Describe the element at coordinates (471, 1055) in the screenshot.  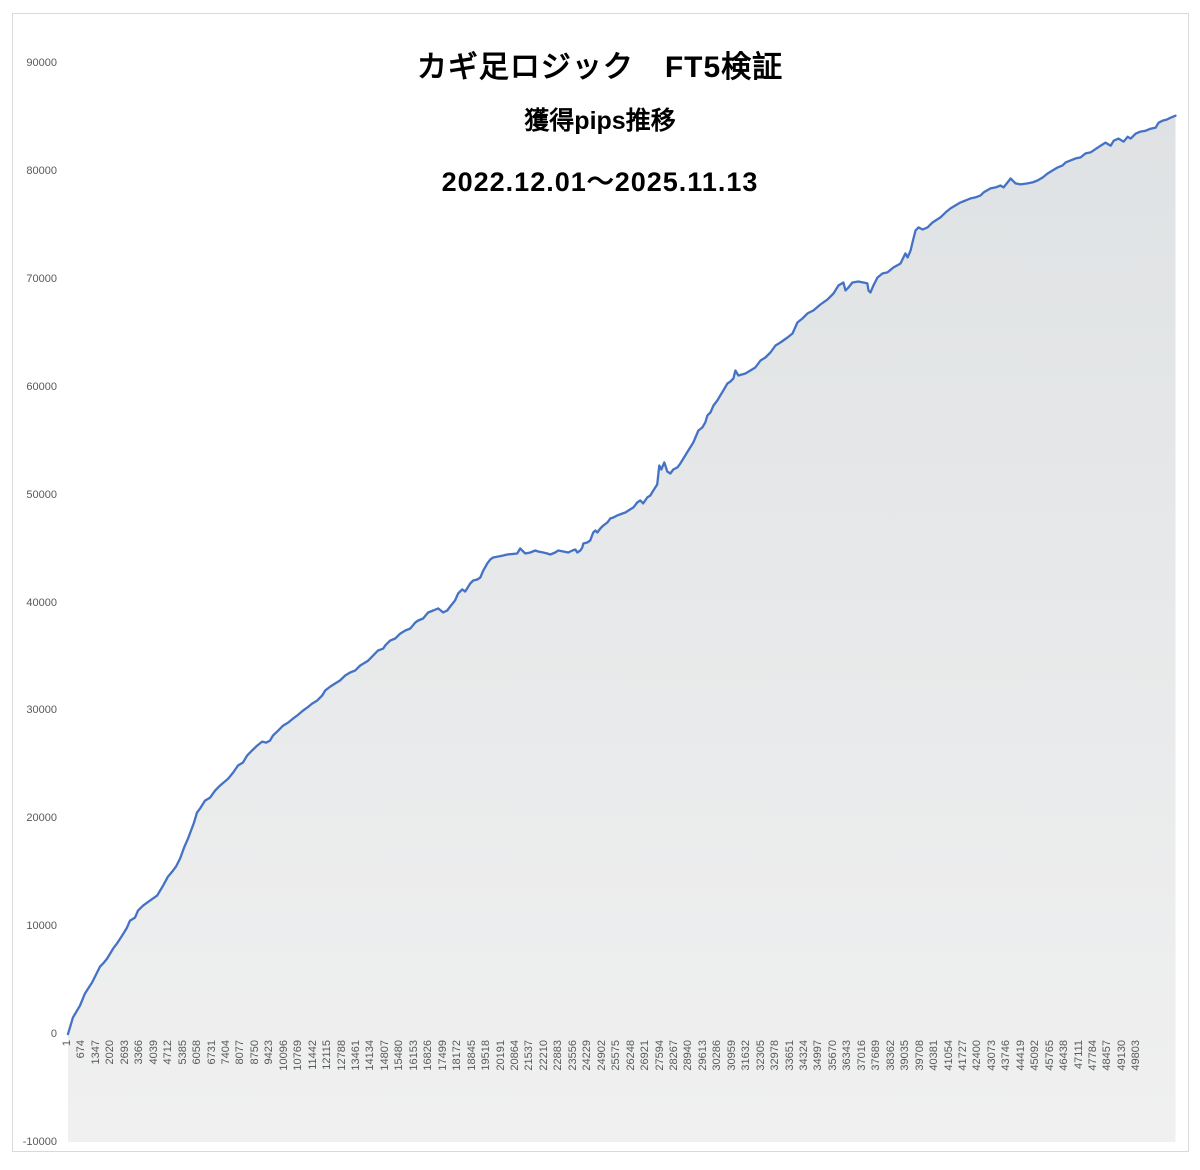
I see `x-axis-label: 18845` at that location.